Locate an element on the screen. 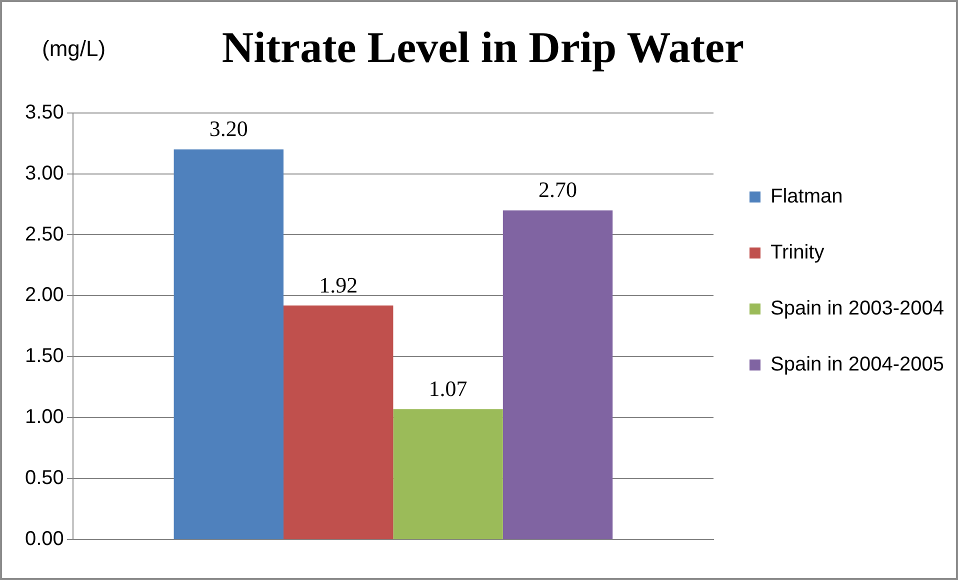  data-label: 1.92 is located at coordinates (338, 285).